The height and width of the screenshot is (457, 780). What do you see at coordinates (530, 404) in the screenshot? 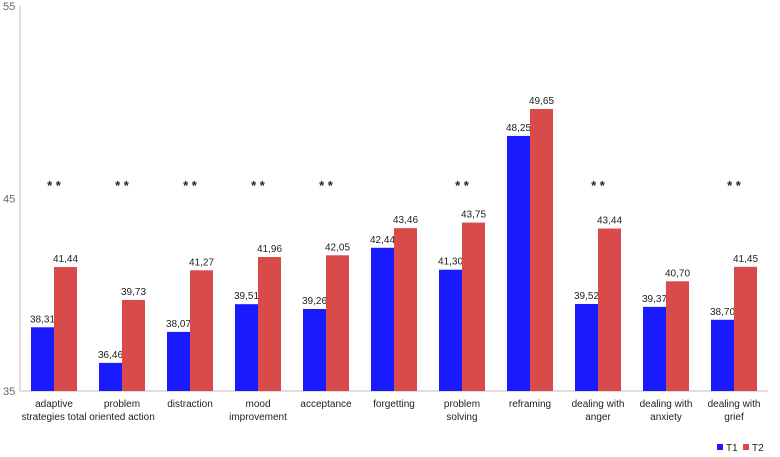
I see `x-category-label: reframing` at bounding box center [530, 404].